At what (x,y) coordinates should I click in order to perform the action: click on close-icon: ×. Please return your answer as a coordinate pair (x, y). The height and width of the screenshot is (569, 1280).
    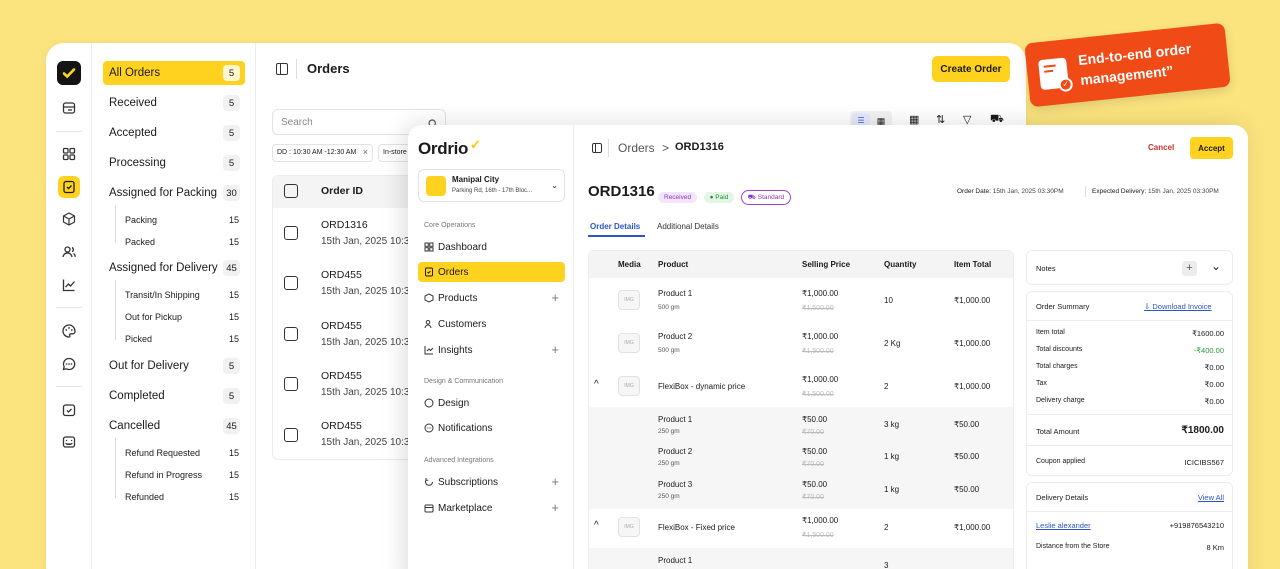
    Looking at the image, I should click on (365, 152).